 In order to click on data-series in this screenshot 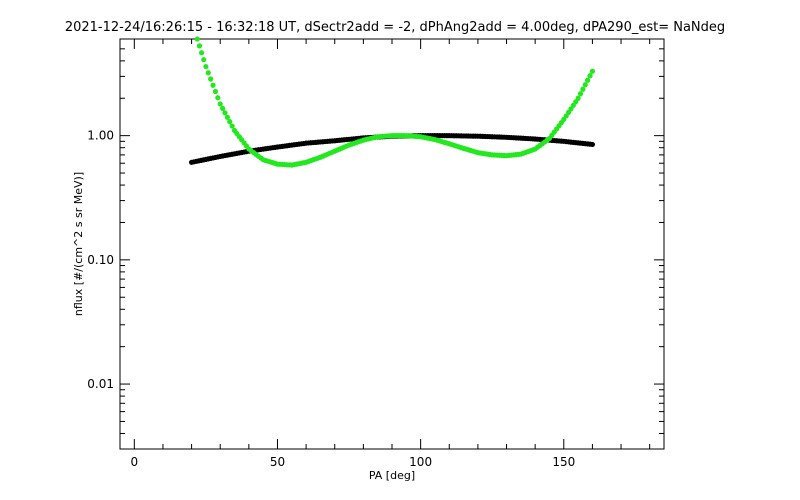, I will do `click(392, 102)`.